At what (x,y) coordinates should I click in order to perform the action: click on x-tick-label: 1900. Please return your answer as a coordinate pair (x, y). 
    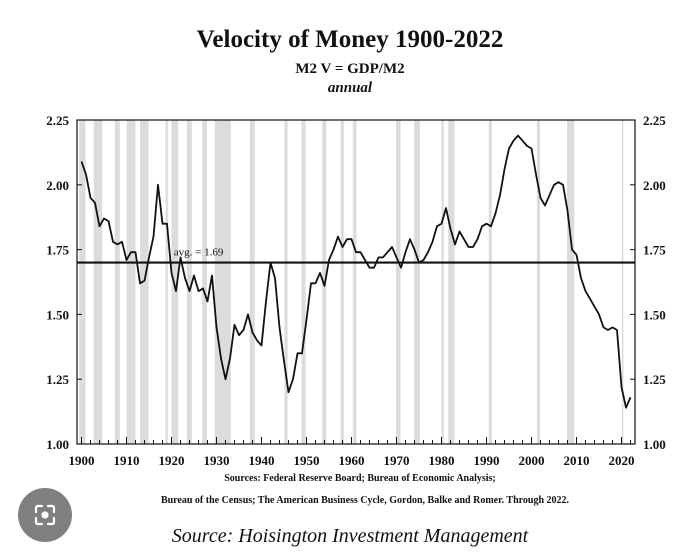
    Looking at the image, I should click on (82, 460).